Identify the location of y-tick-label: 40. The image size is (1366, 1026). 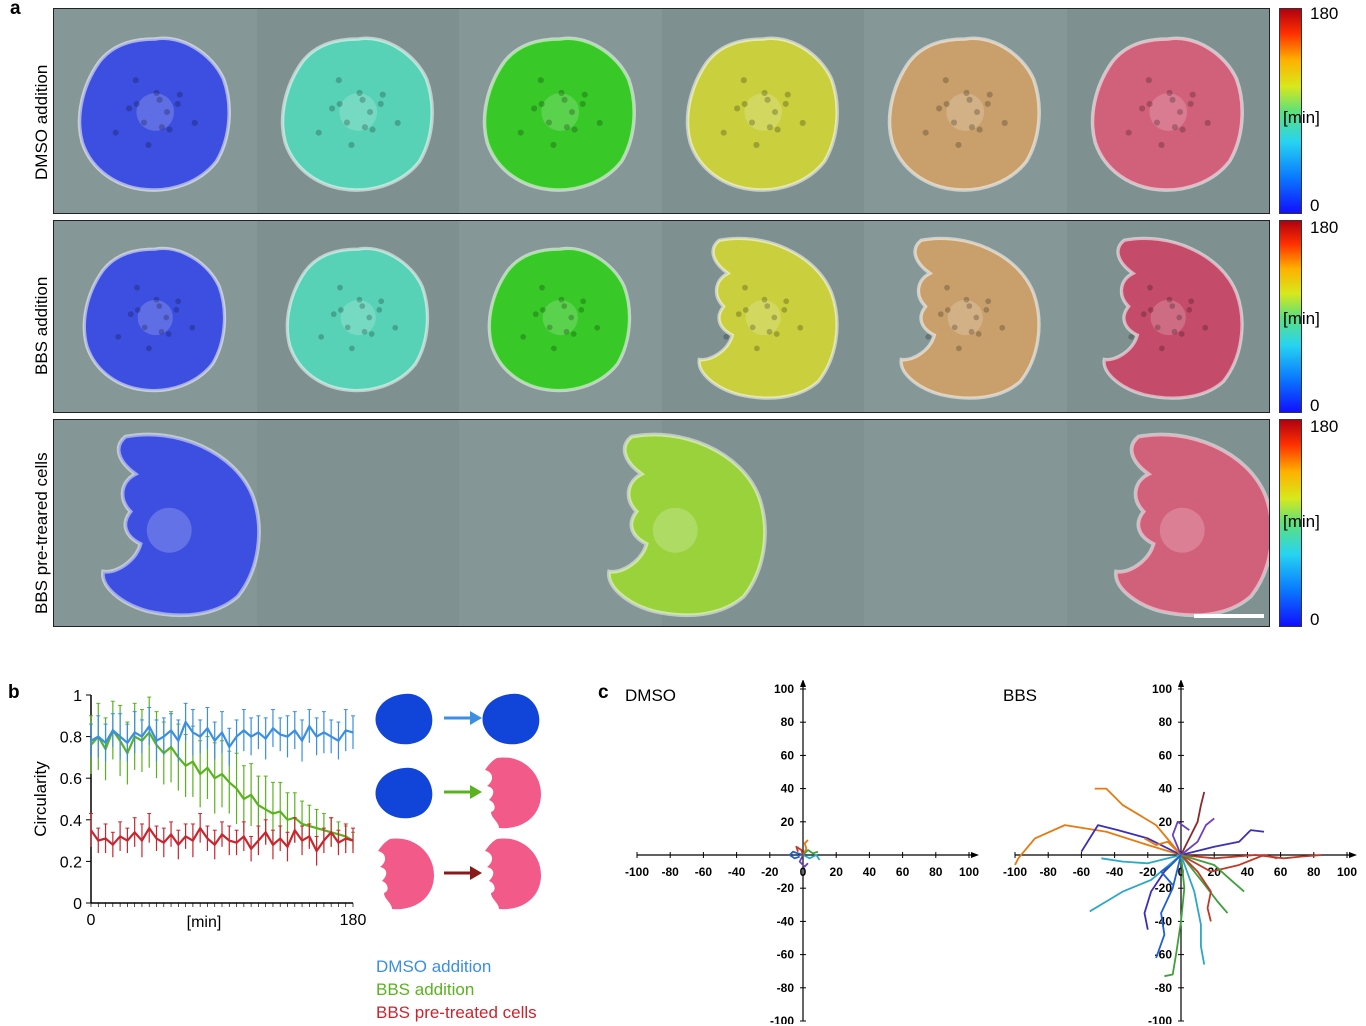
(1166, 789).